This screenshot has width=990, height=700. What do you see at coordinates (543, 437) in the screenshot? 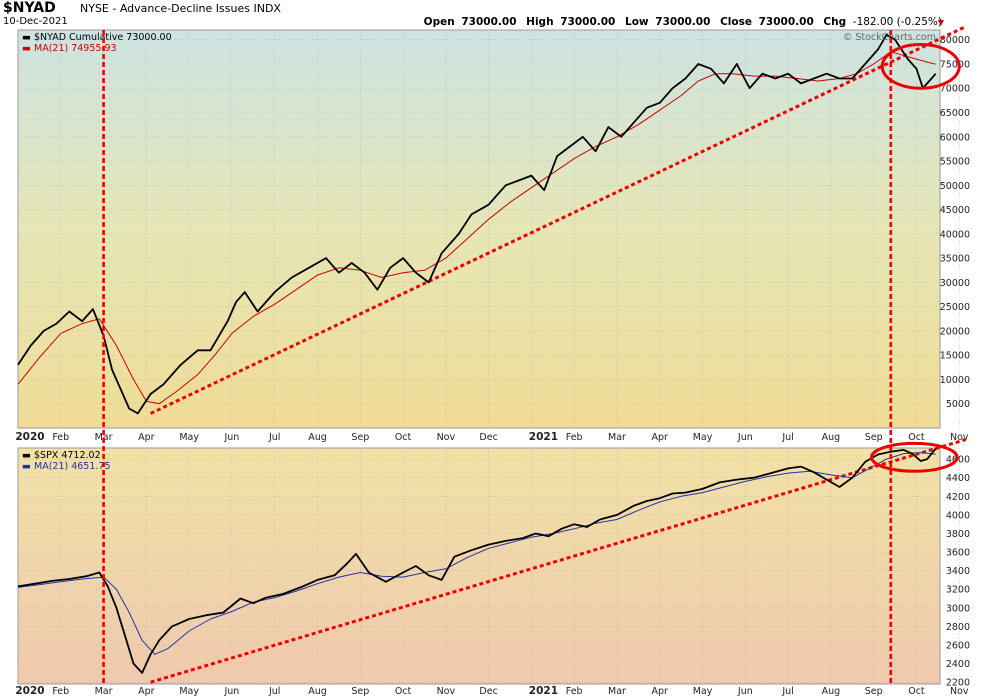
I see `x-tick-label: 2021` at bounding box center [543, 437].